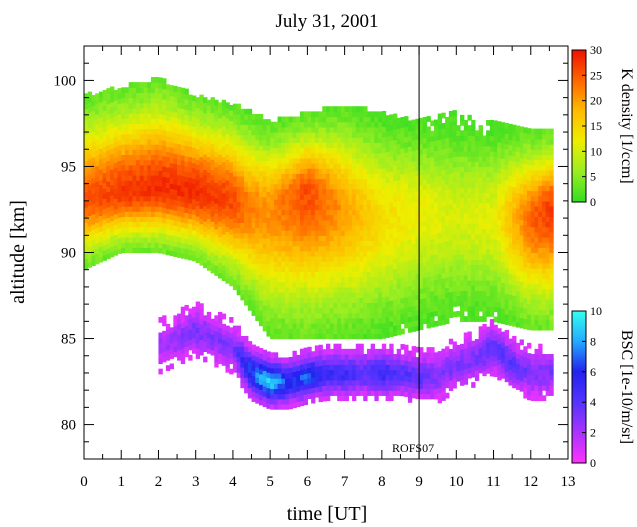  What do you see at coordinates (593, 177) in the screenshot?
I see `colorbar-tick-label: 5` at bounding box center [593, 177].